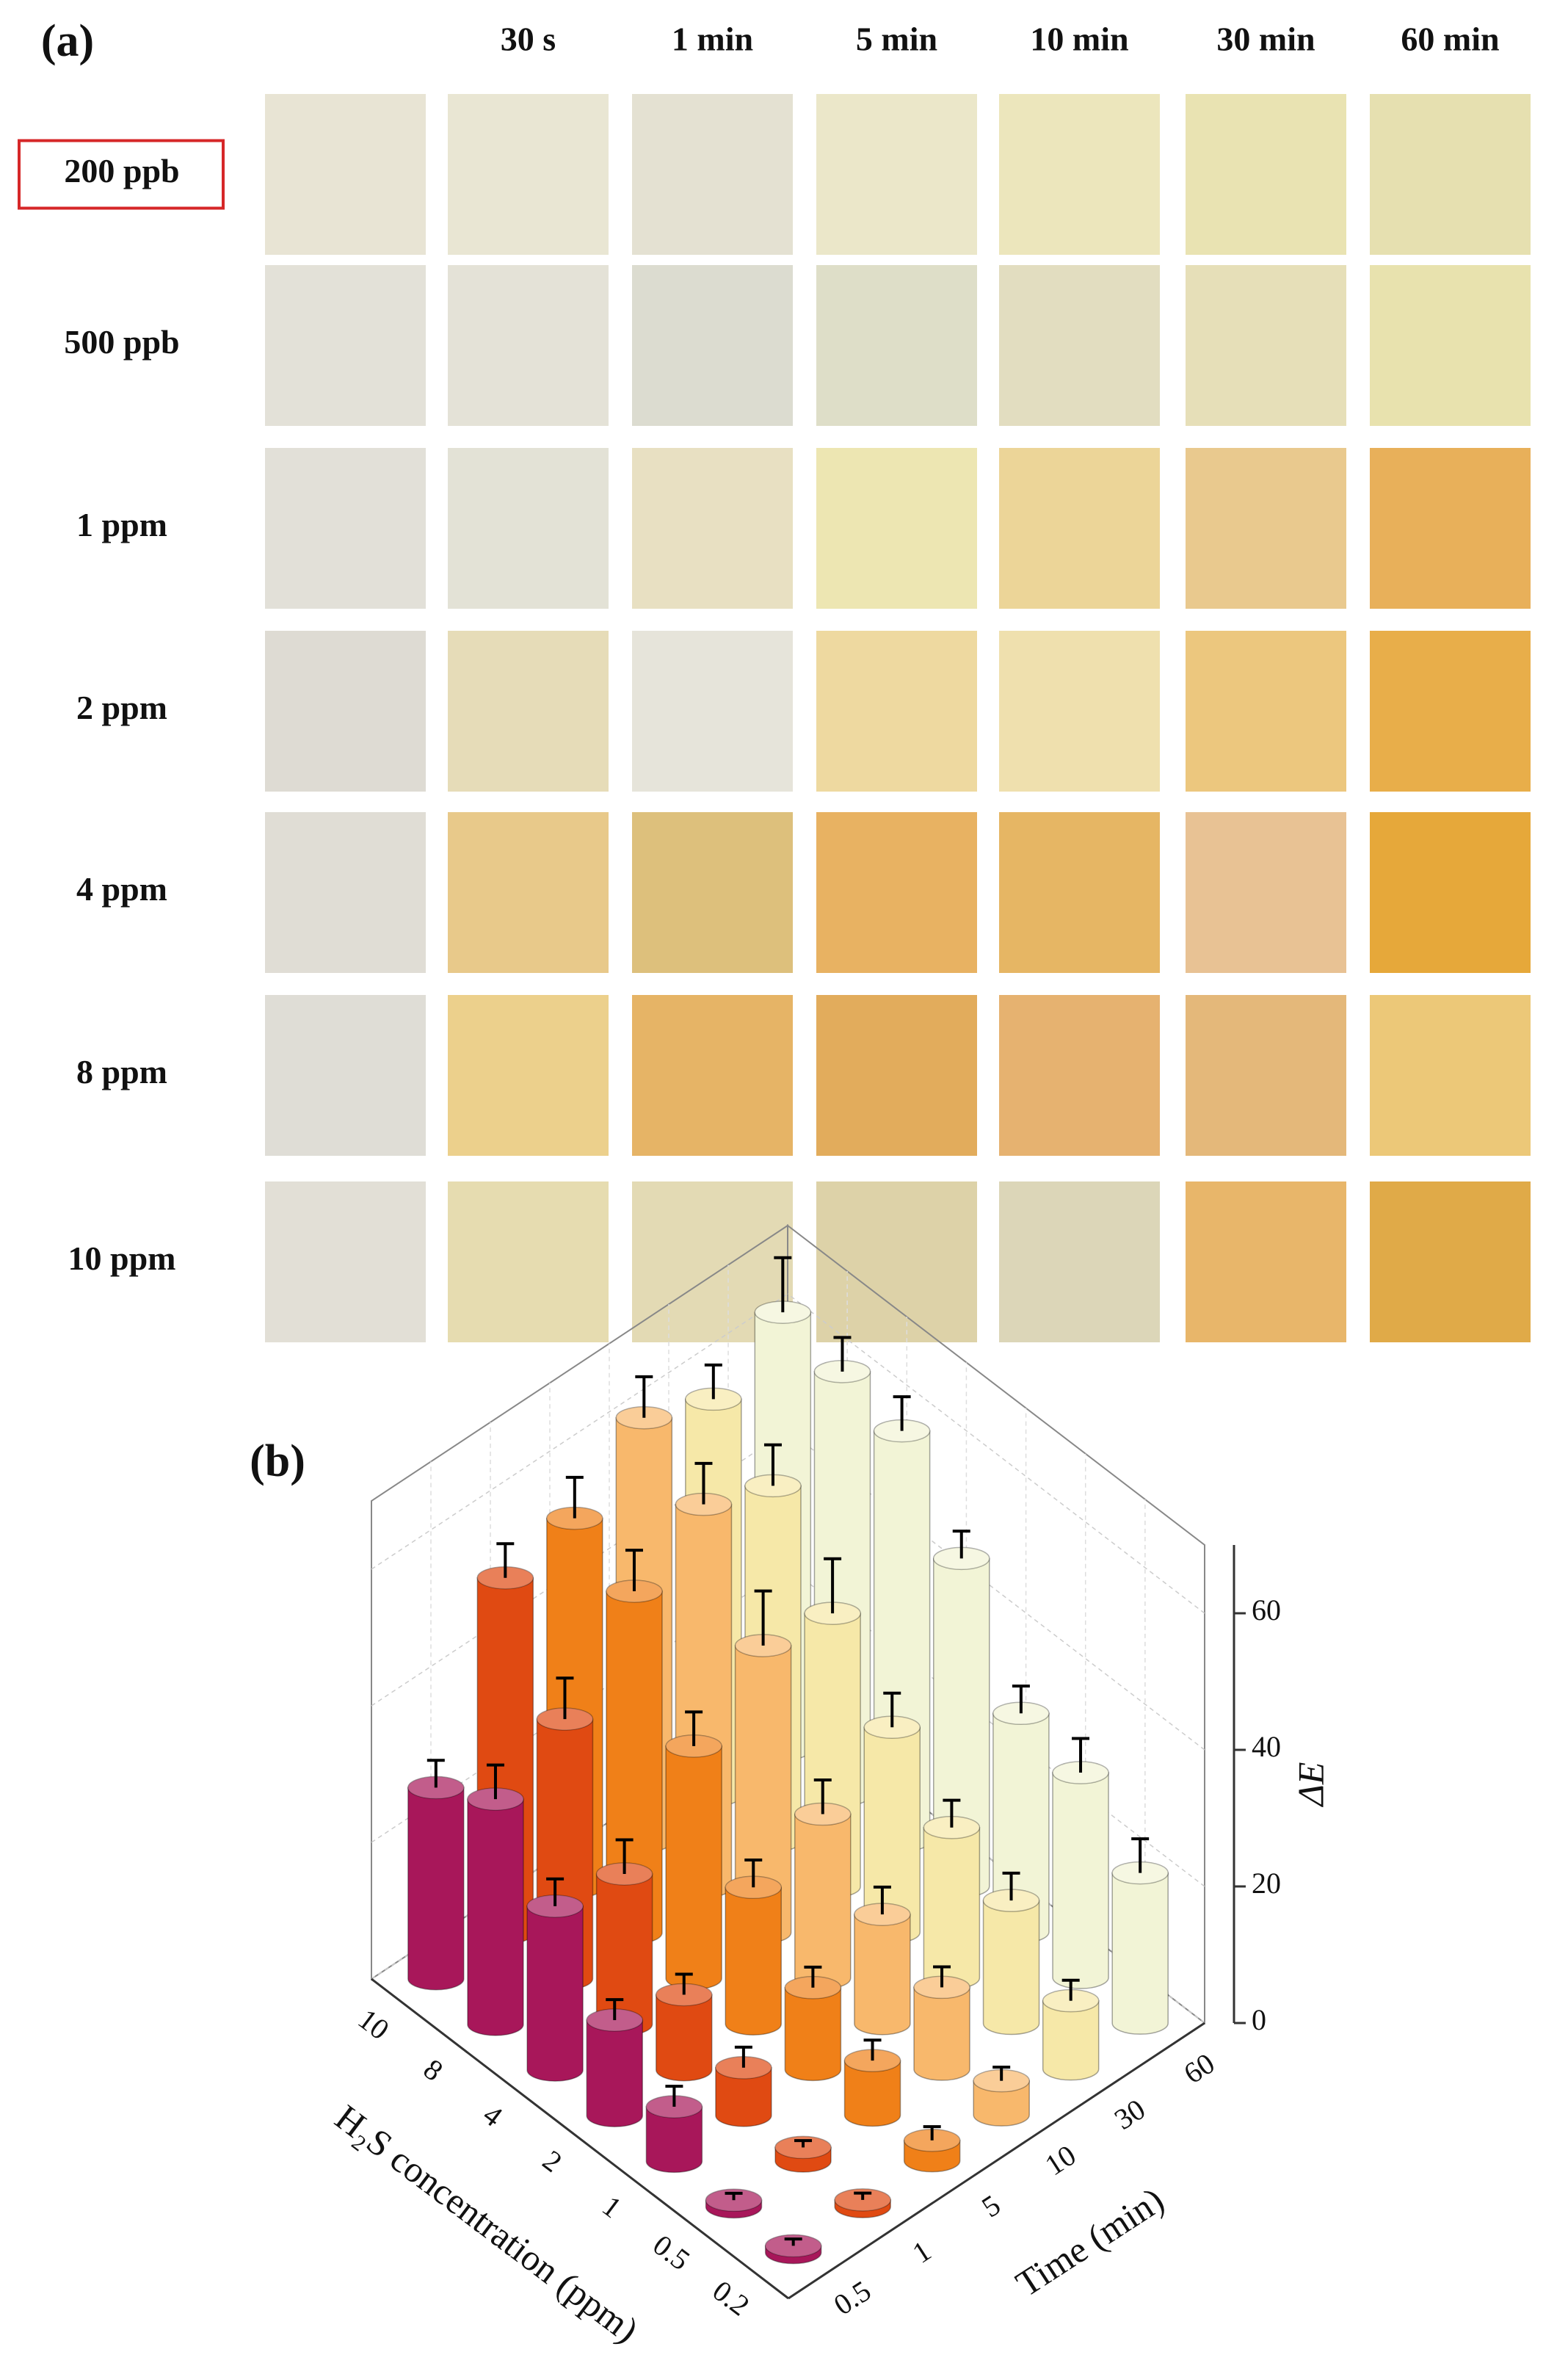  I want to click on row-label: 8 ppm, so click(121, 1071).